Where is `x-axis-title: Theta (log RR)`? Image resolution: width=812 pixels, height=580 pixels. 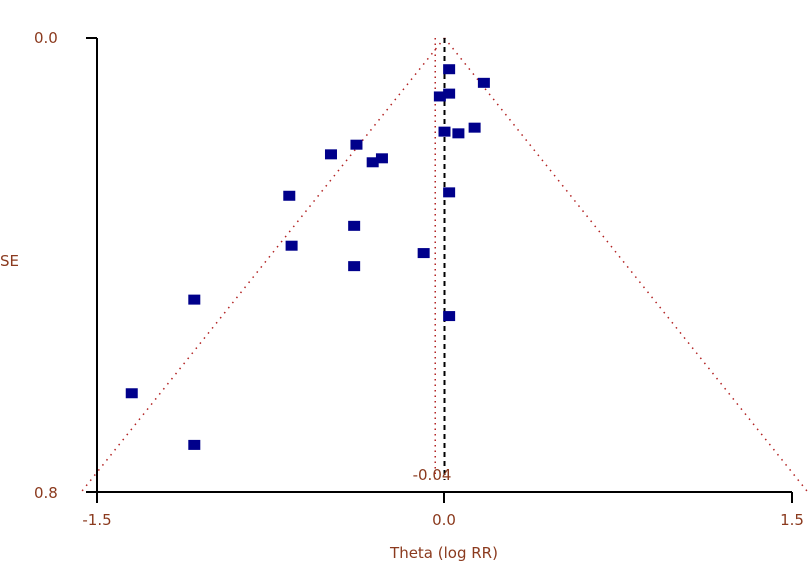
x-axis-title: Theta (log RR) is located at coordinates (443, 553).